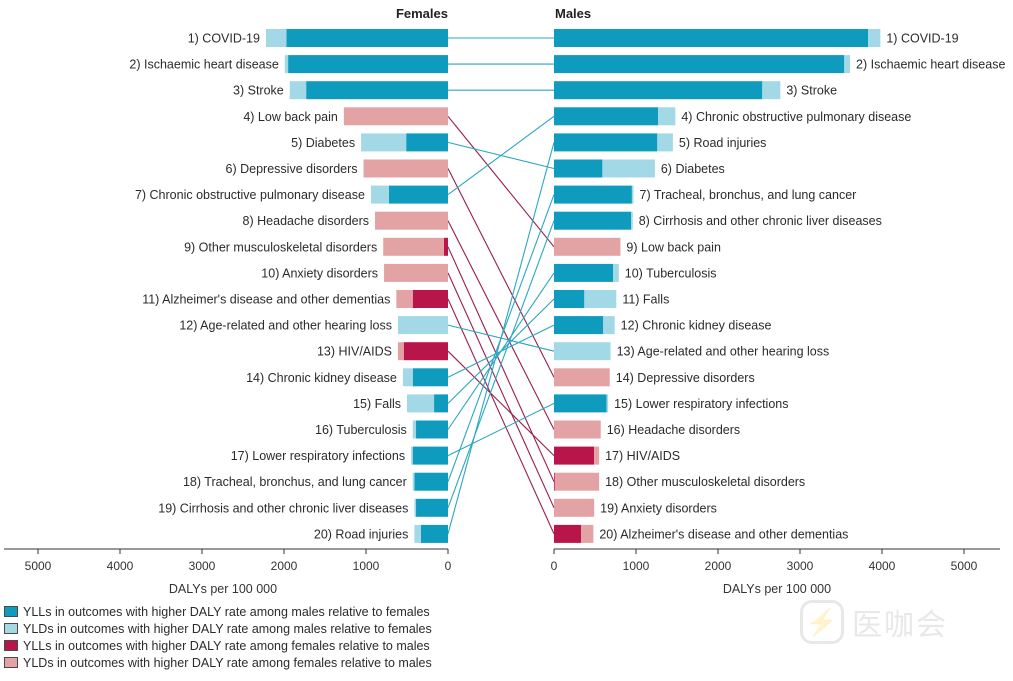 The height and width of the screenshot is (681, 1013). I want to click on male-tick-label: 0, so click(554, 566).